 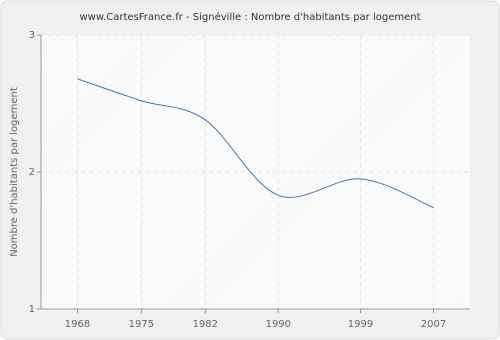 I want to click on x-tick-label: 1990, so click(x=278, y=324).